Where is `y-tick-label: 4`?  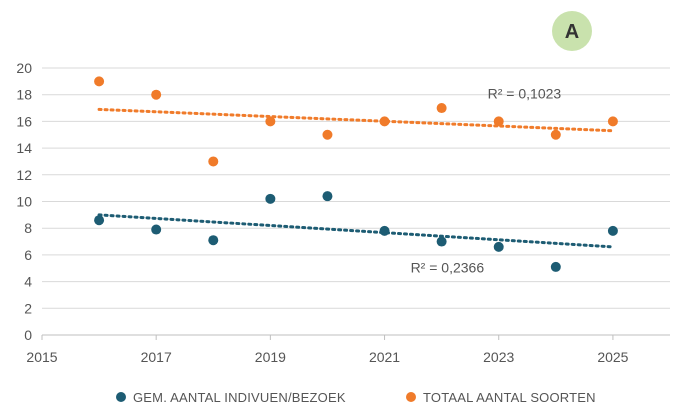 y-tick-label: 4 is located at coordinates (28, 282).